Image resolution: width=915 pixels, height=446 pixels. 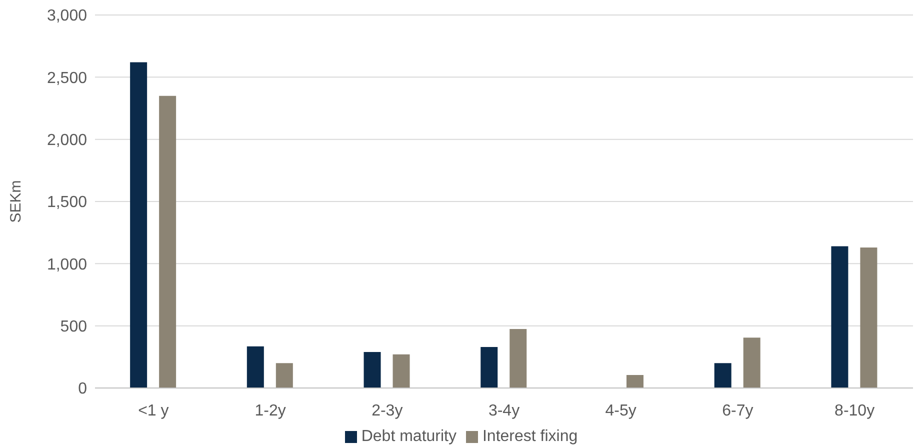 What do you see at coordinates (270, 411) in the screenshot?
I see `x-tick-label: 1-2y` at bounding box center [270, 411].